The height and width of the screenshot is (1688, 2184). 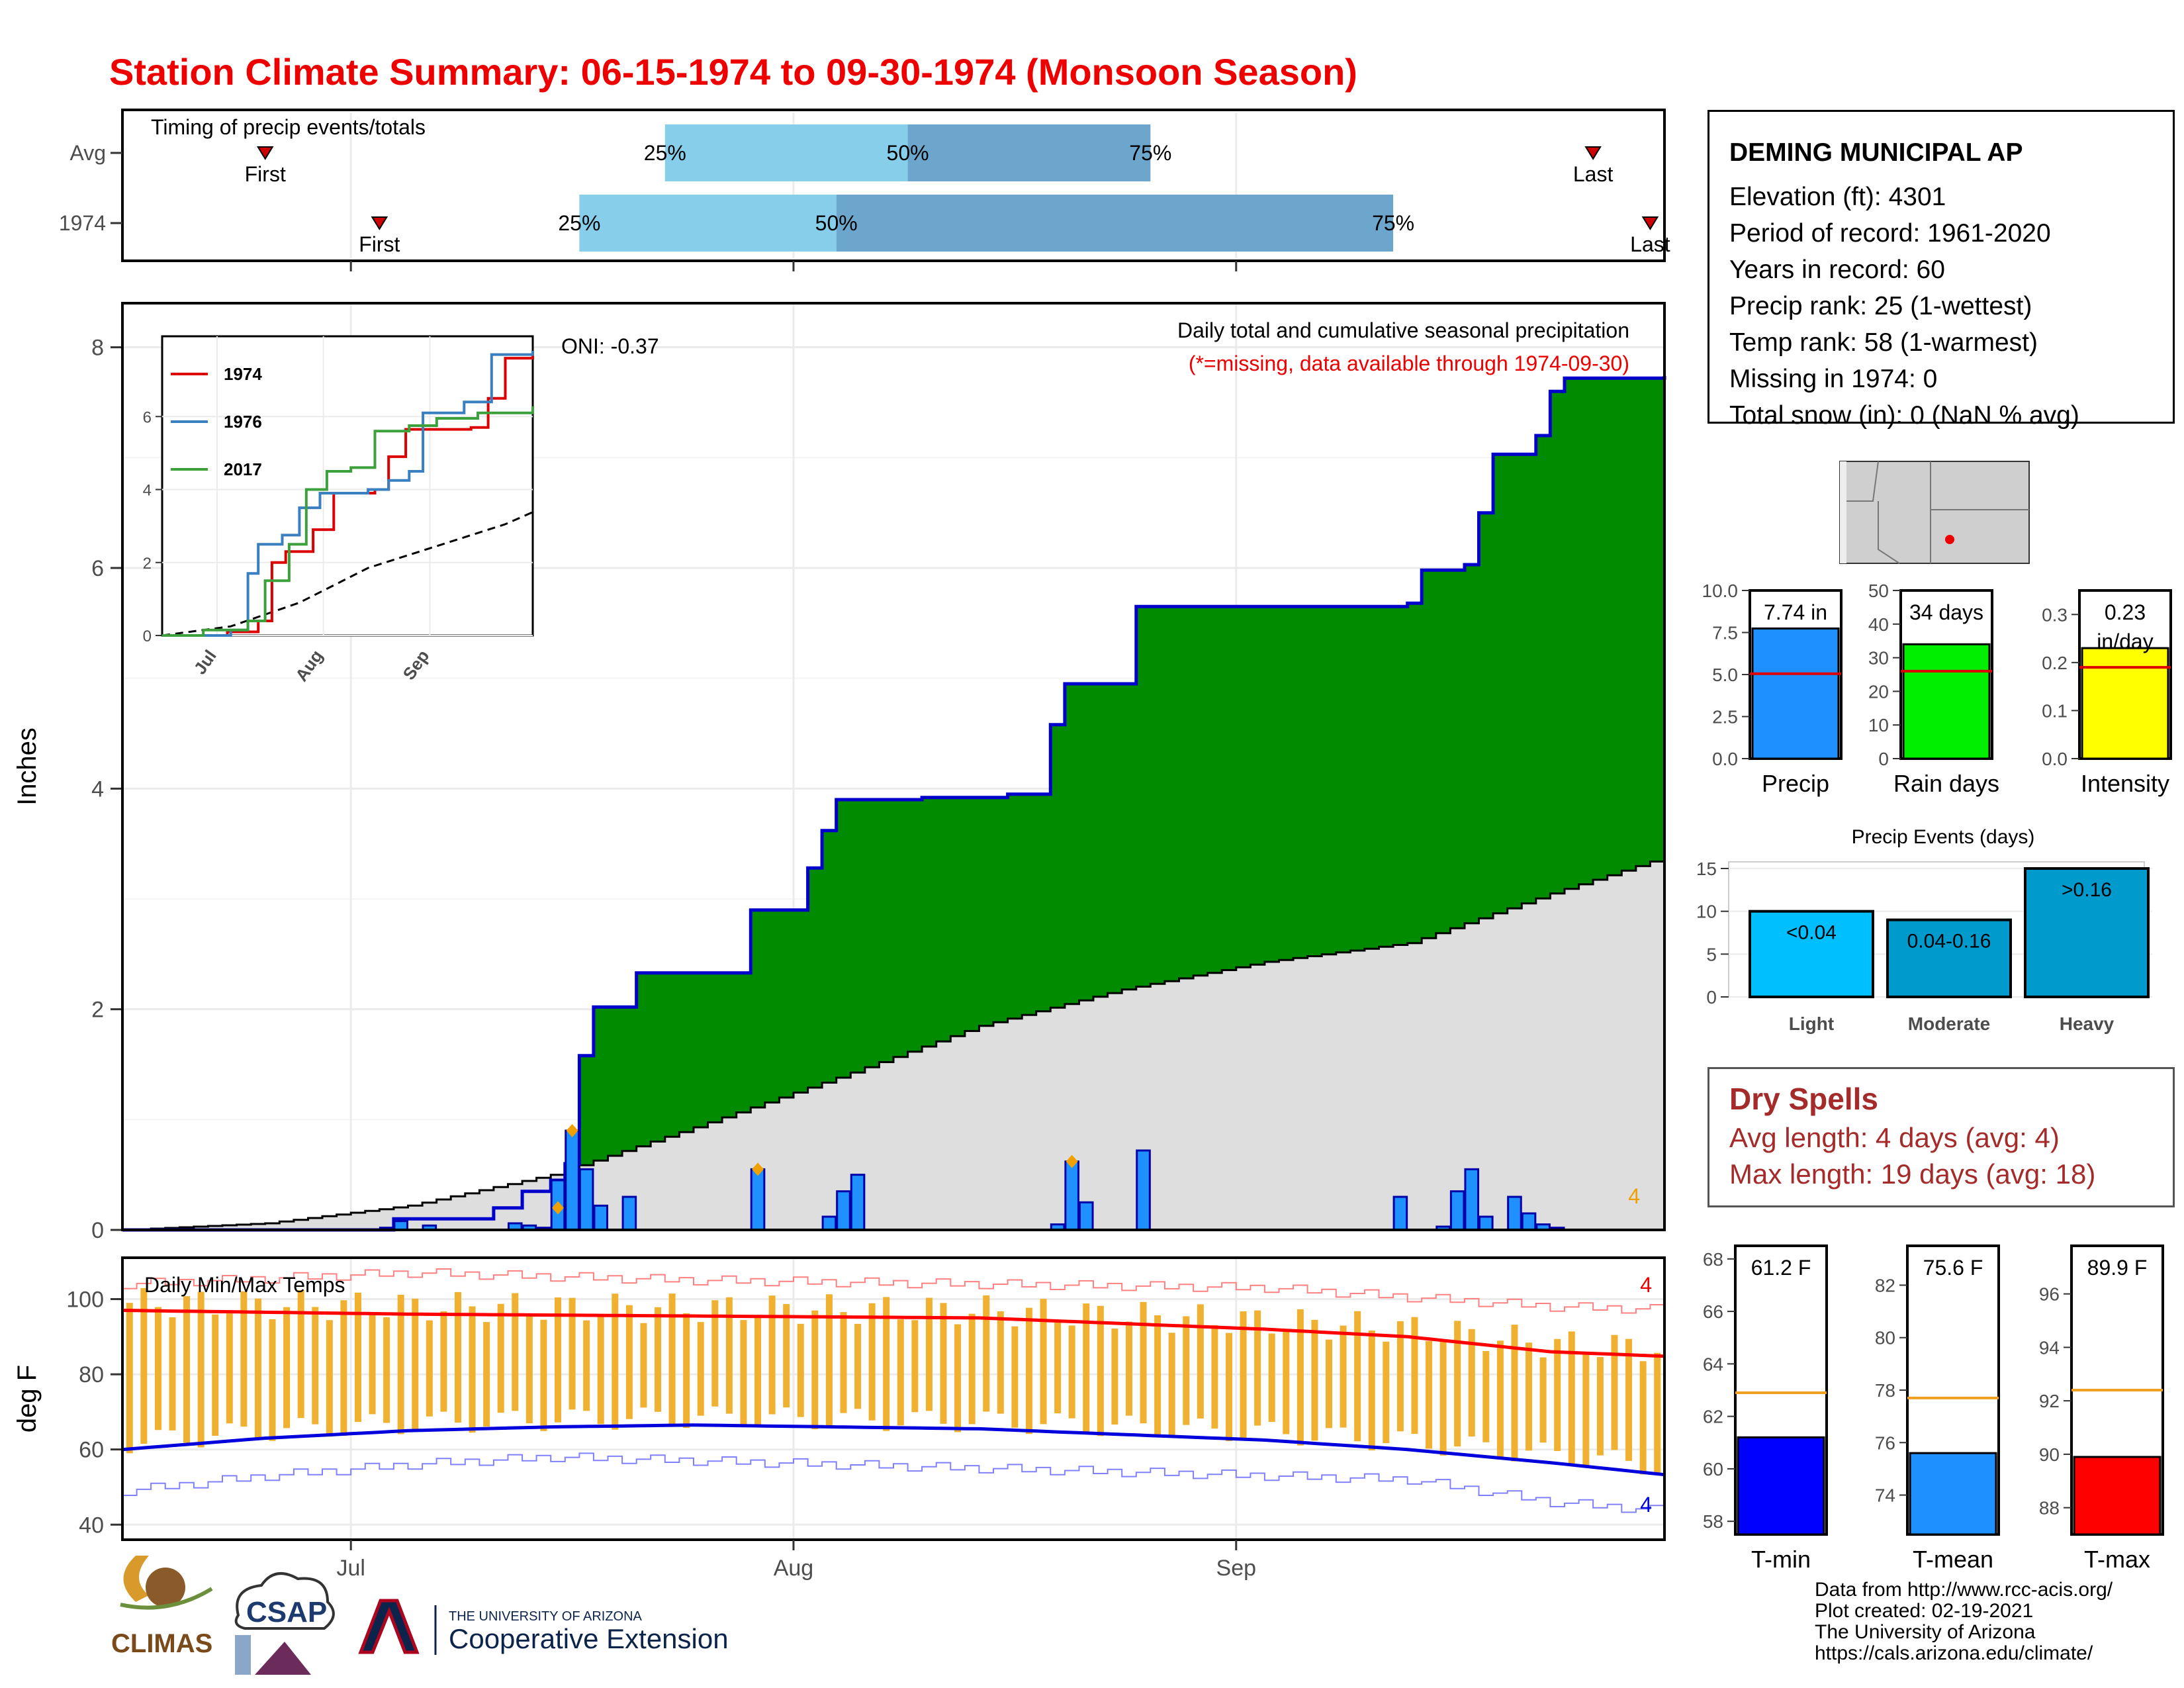 What do you see at coordinates (1953, 1268) in the screenshot?
I see `small-chart-value-label: 75.6 F` at bounding box center [1953, 1268].